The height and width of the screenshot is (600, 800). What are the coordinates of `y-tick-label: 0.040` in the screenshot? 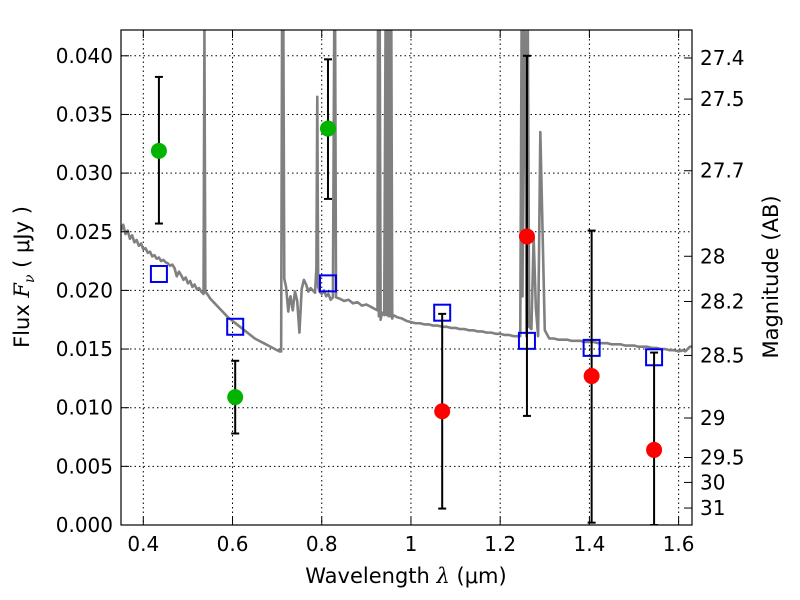 It's located at (84, 56).